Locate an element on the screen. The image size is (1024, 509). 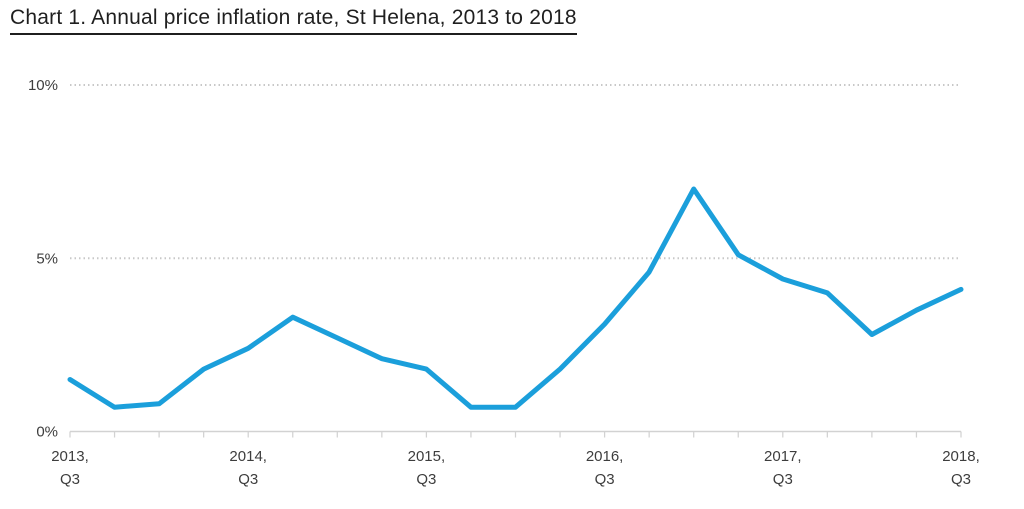
y-axis-label: 0% is located at coordinates (47, 432).